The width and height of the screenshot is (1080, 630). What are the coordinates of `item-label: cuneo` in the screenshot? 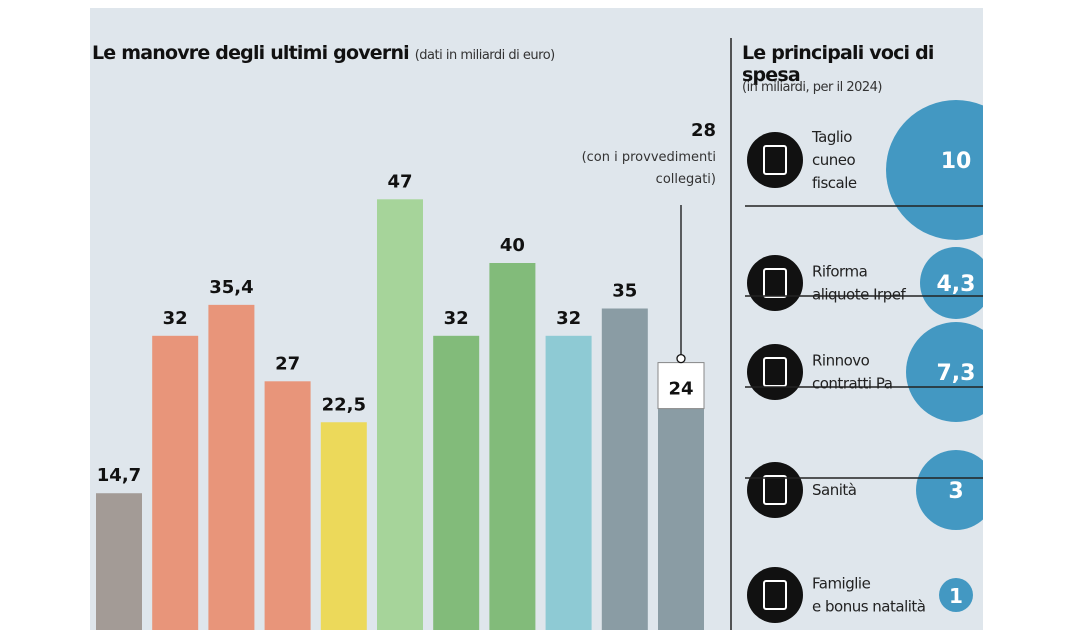 It's located at (833, 160).